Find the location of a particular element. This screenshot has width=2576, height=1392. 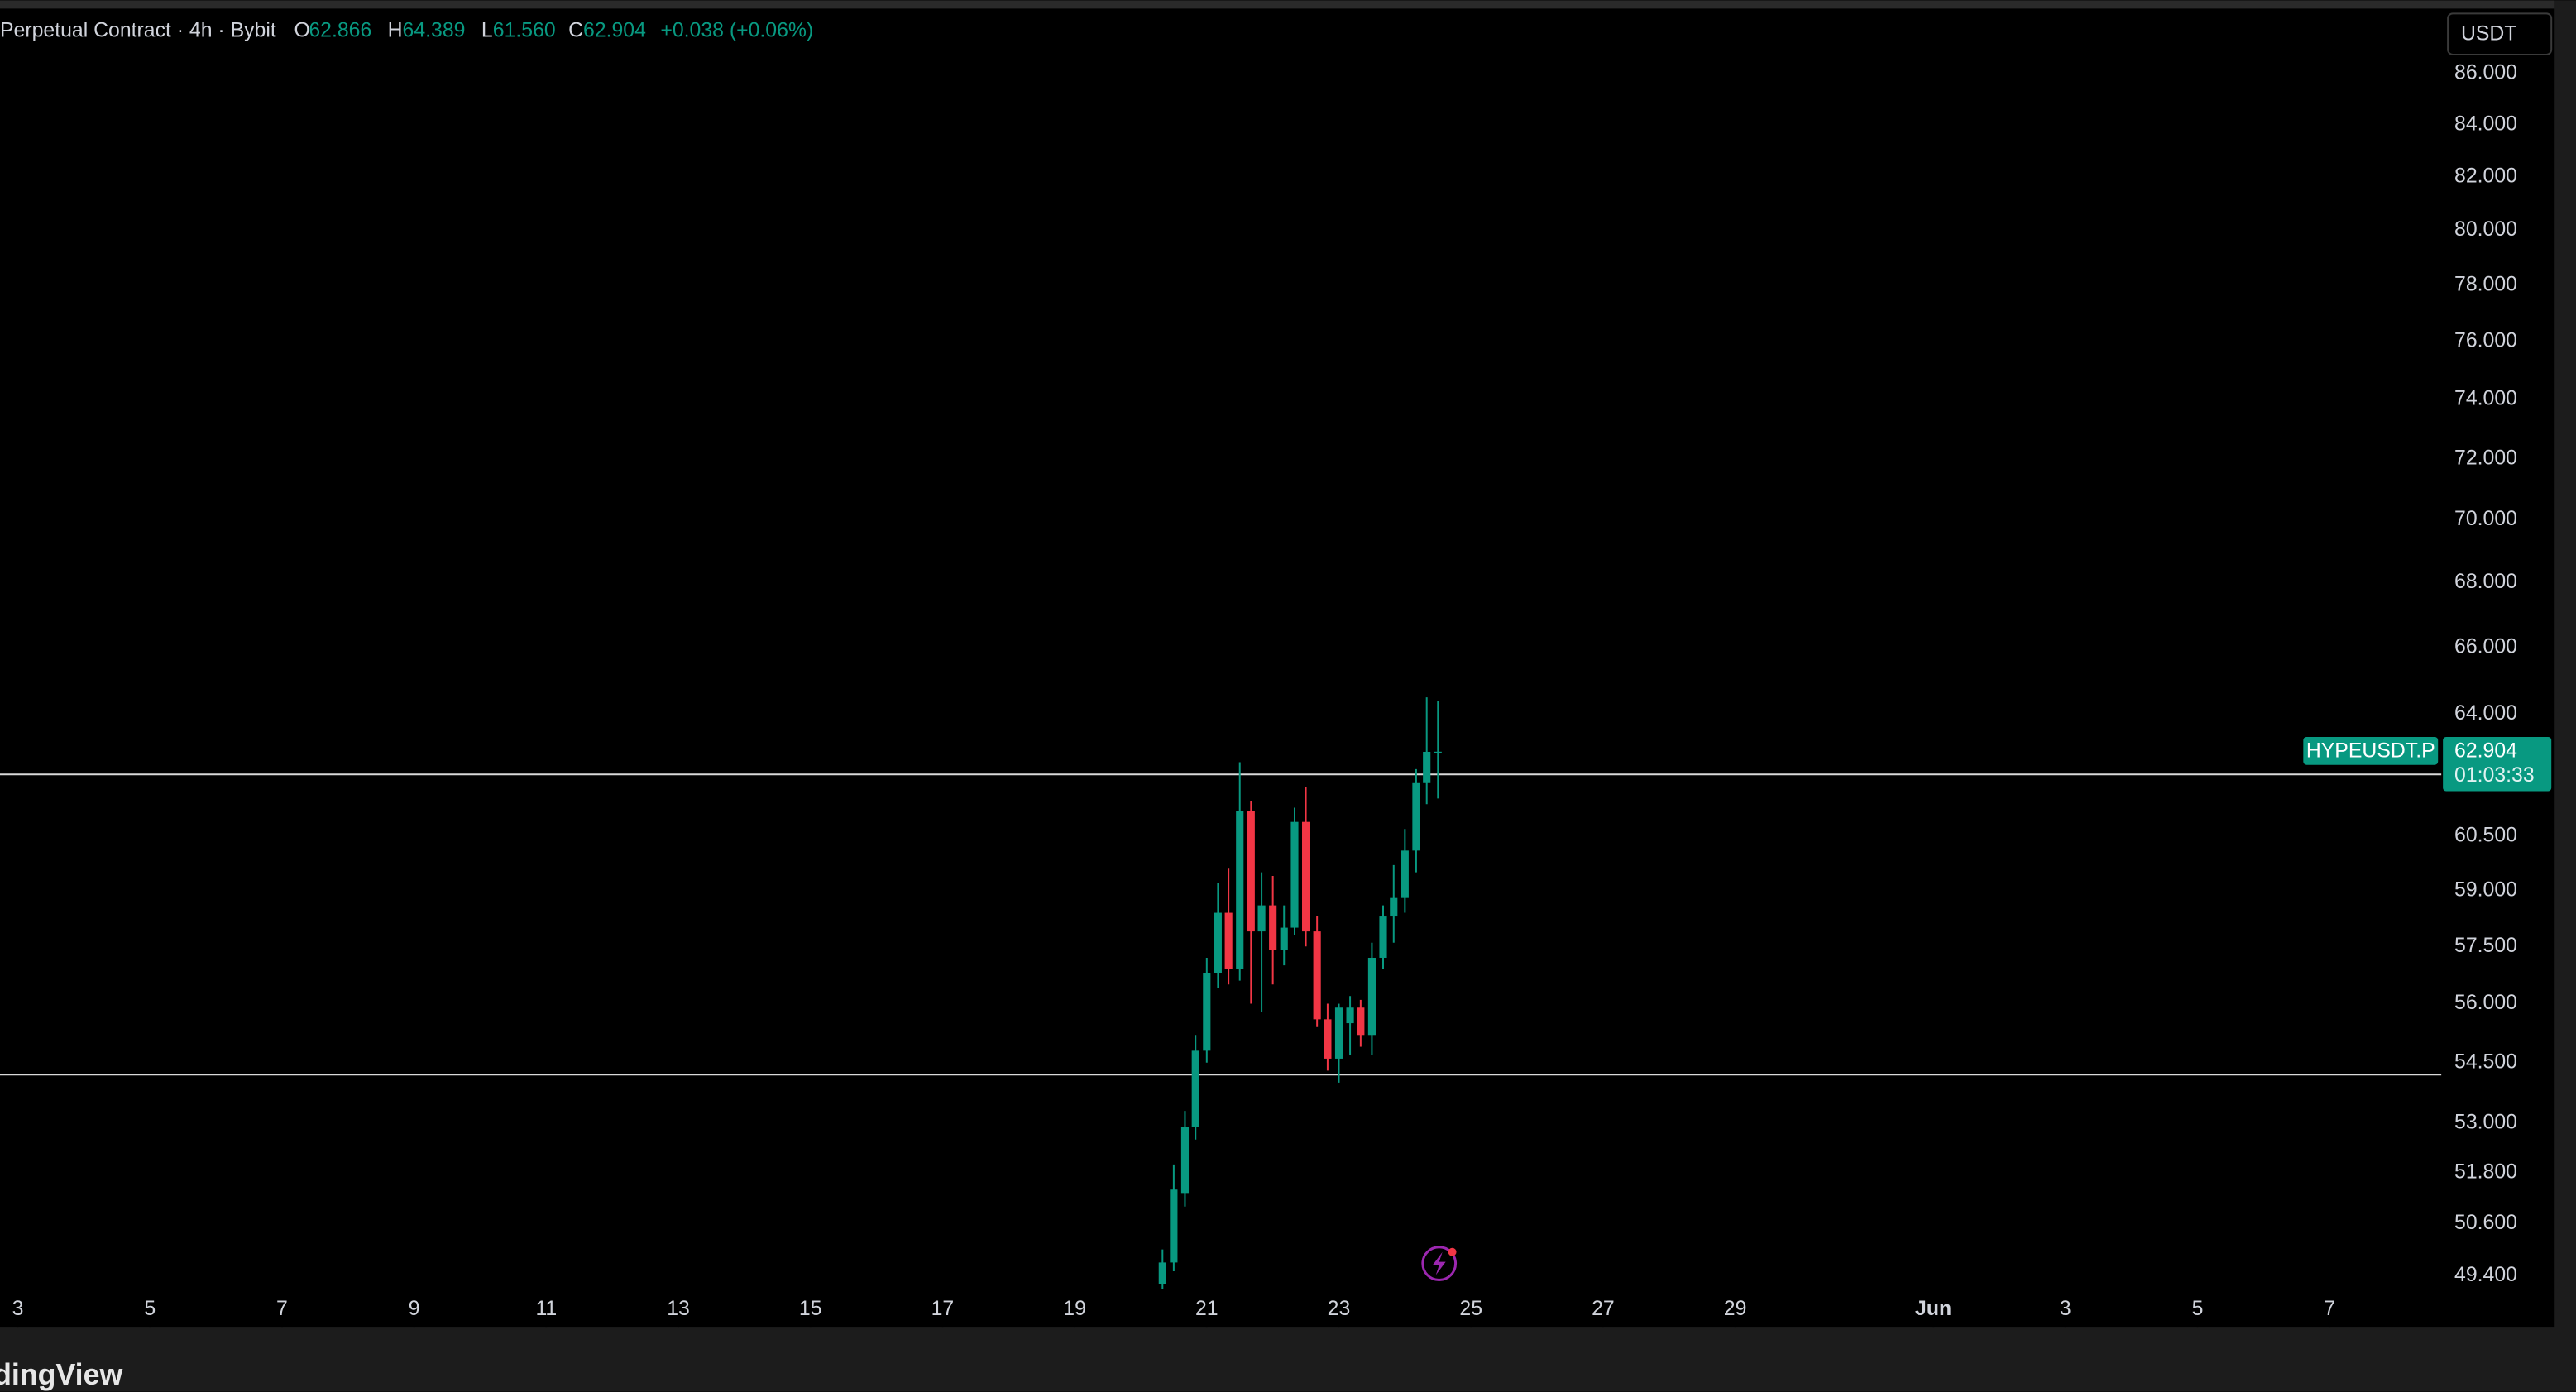

ohlc-value: 62.904 is located at coordinates (614, 31).